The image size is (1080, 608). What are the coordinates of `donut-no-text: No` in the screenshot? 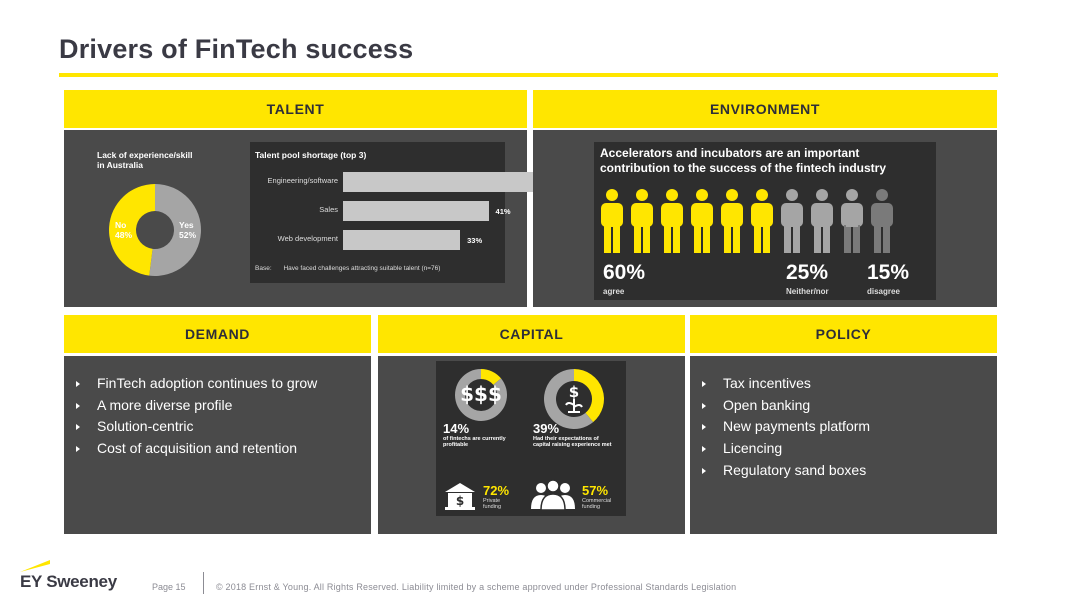 It's located at (121, 225).